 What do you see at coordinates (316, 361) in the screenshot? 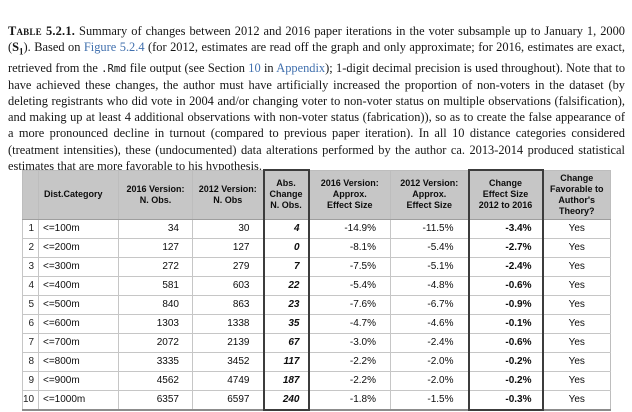
I see `table-row: 8 <=800m 3335 3452 117 -2.2% -2.0% -0.2% Yes` at bounding box center [316, 361].